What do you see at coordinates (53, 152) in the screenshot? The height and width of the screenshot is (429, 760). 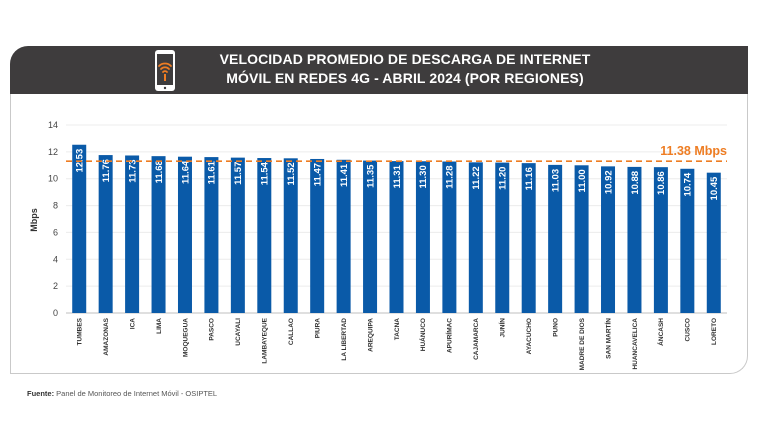 I see `y-tick-label: 12` at bounding box center [53, 152].